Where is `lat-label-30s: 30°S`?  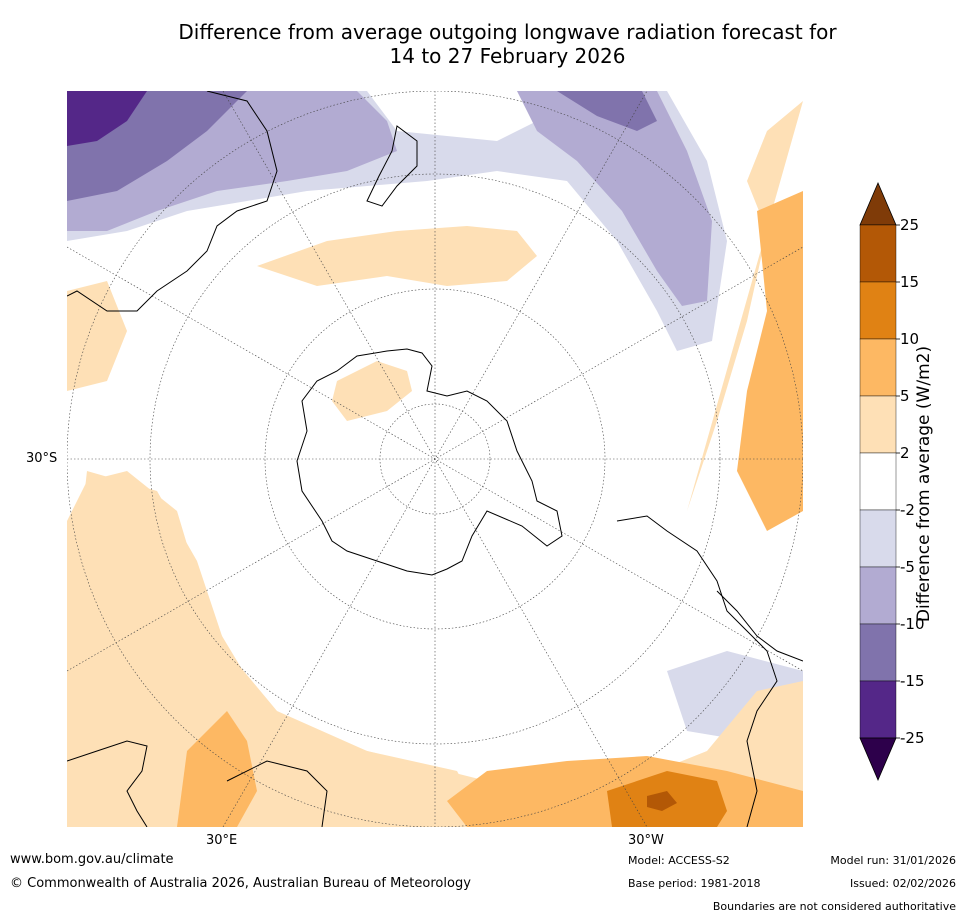
lat-label-30s: 30°S is located at coordinates (42, 458).